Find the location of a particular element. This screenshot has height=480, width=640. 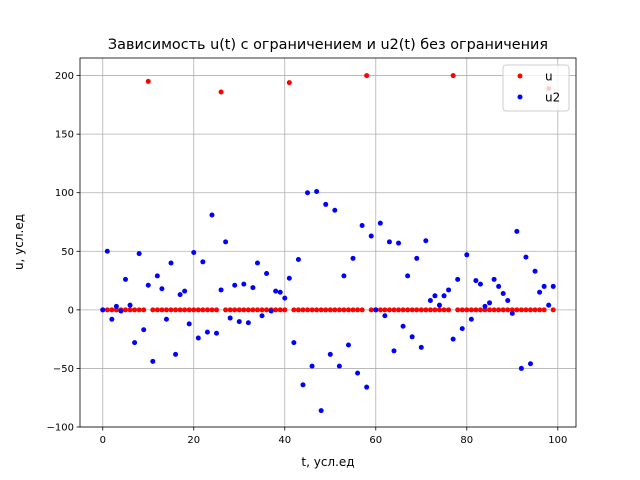

x-tick-label: 20 is located at coordinates (193, 440).